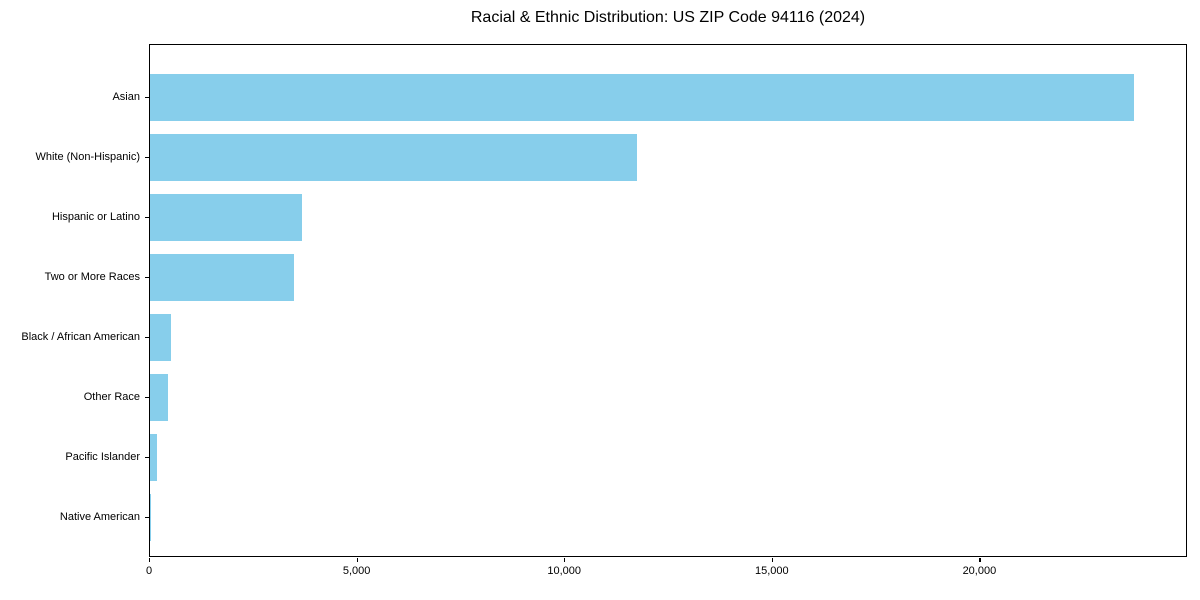 This screenshot has width=1200, height=600. I want to click on x-tick-label: 15,000, so click(771, 571).